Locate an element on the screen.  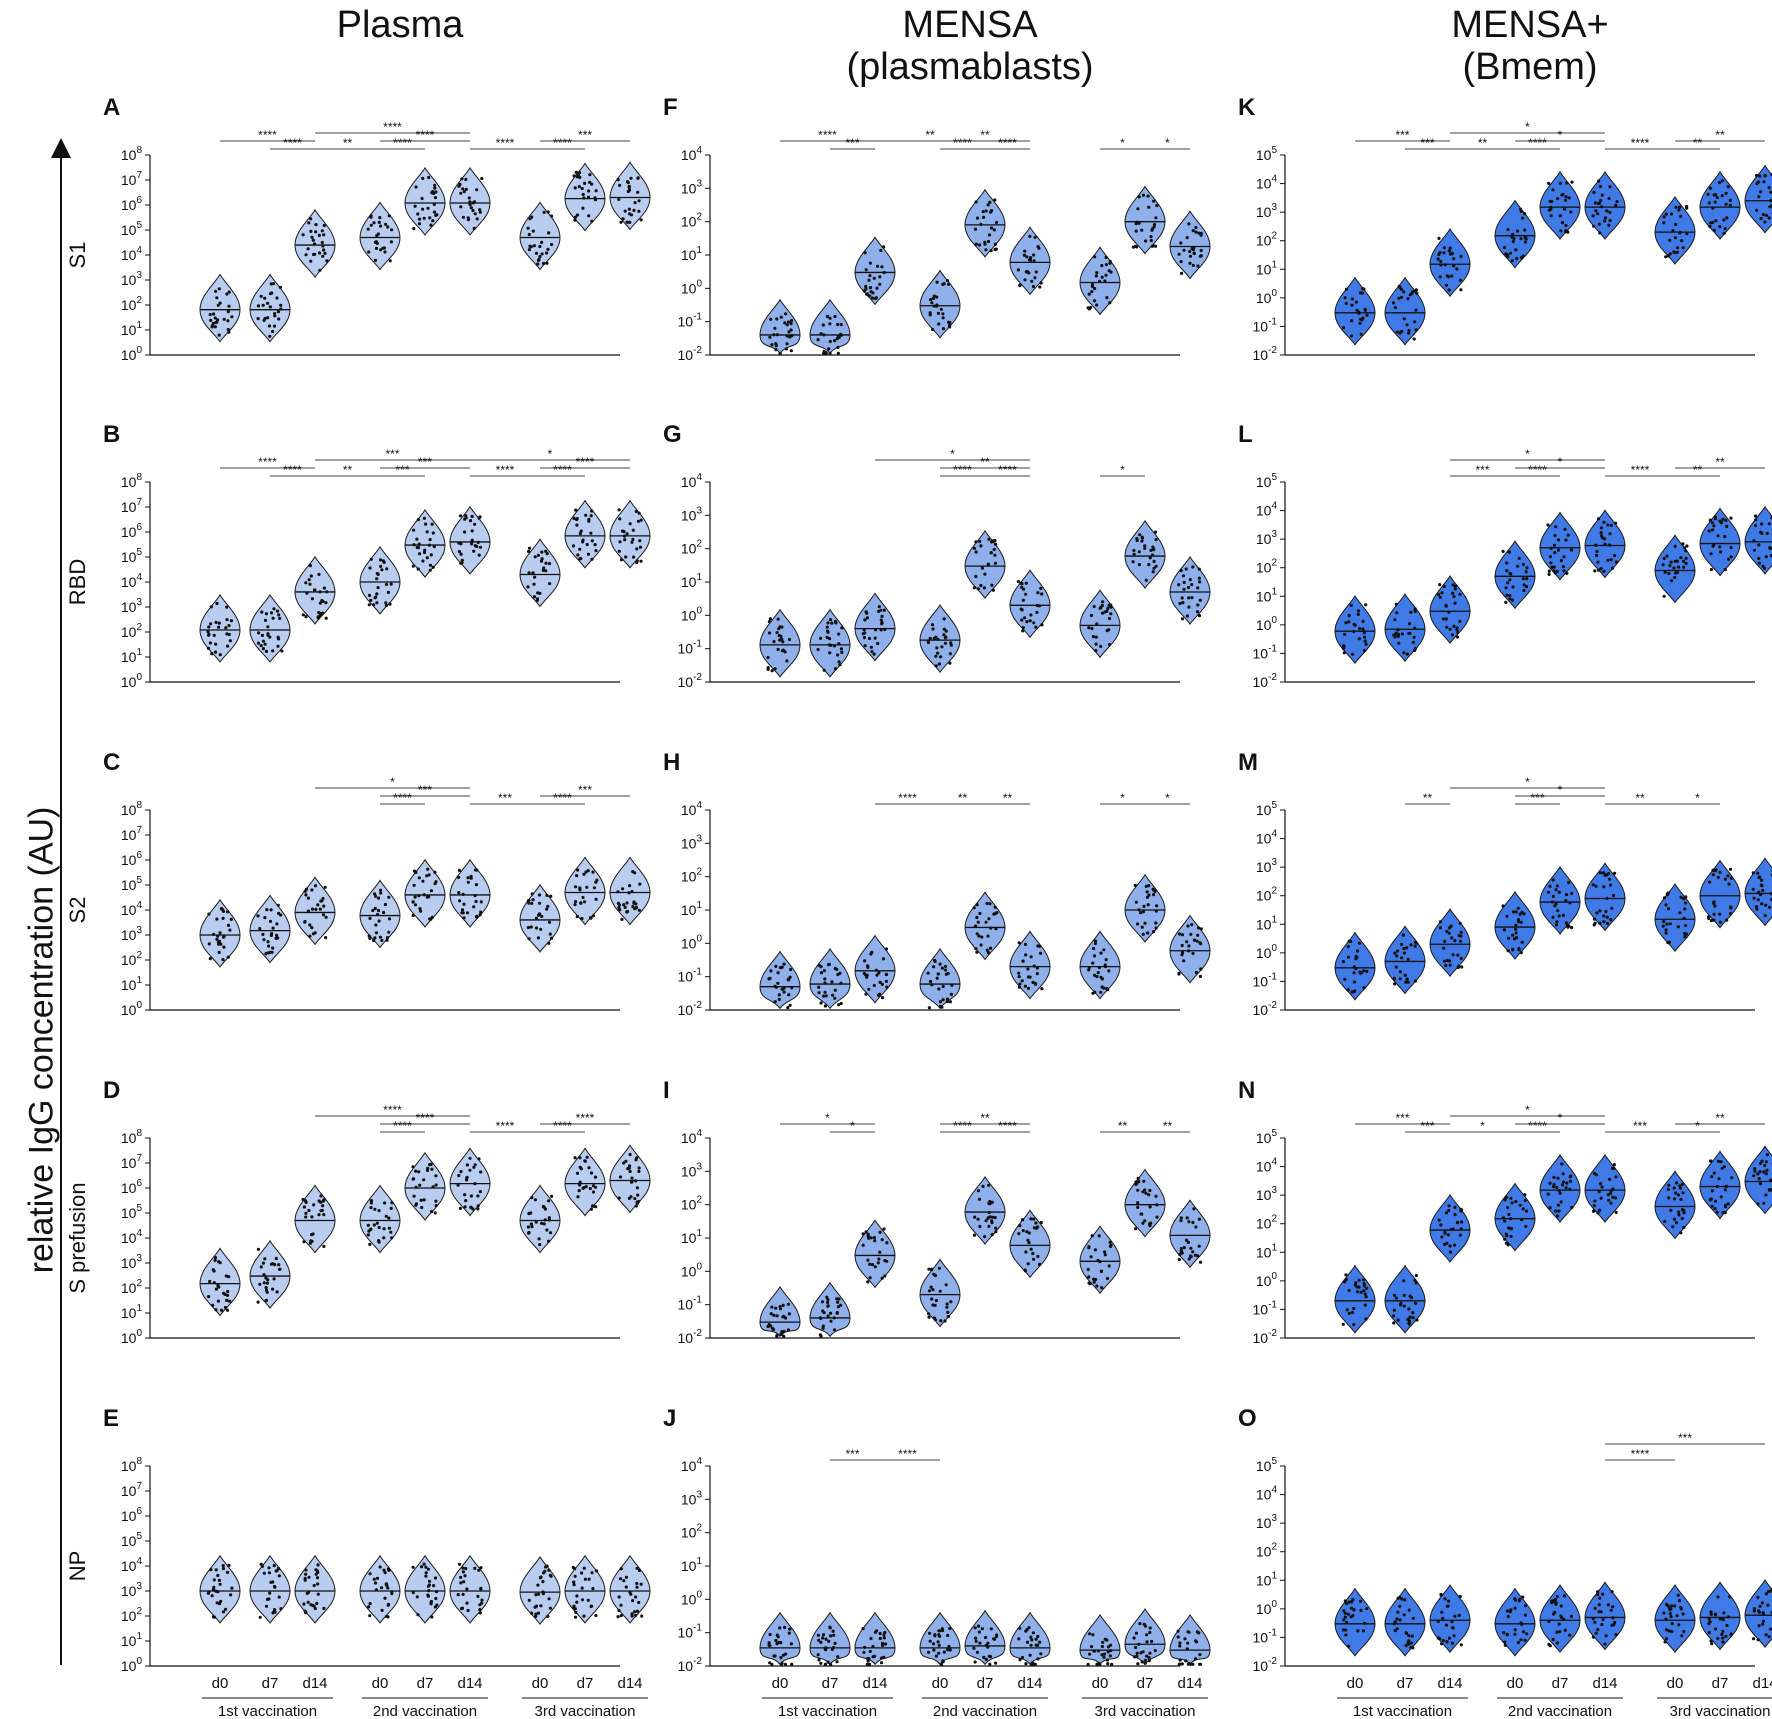
x-group-label: 2nd vaccination is located at coordinates (1560, 1711).